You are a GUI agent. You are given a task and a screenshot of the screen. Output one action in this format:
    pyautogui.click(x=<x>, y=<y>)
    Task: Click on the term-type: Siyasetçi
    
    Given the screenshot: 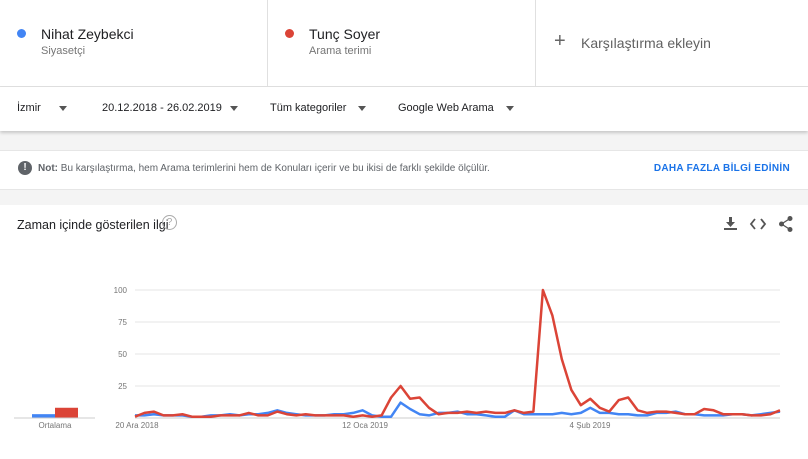 What is the action you would take?
    pyautogui.click(x=63, y=51)
    